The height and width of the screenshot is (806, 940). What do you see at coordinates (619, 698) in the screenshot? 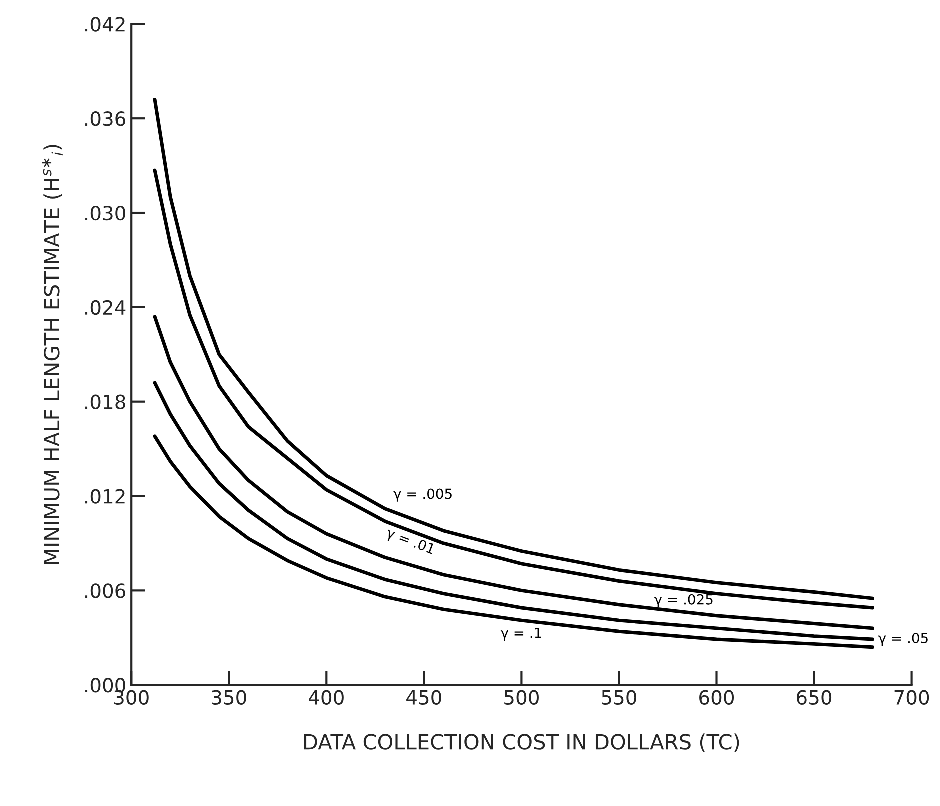
I see `x-tick-label: 550` at bounding box center [619, 698].